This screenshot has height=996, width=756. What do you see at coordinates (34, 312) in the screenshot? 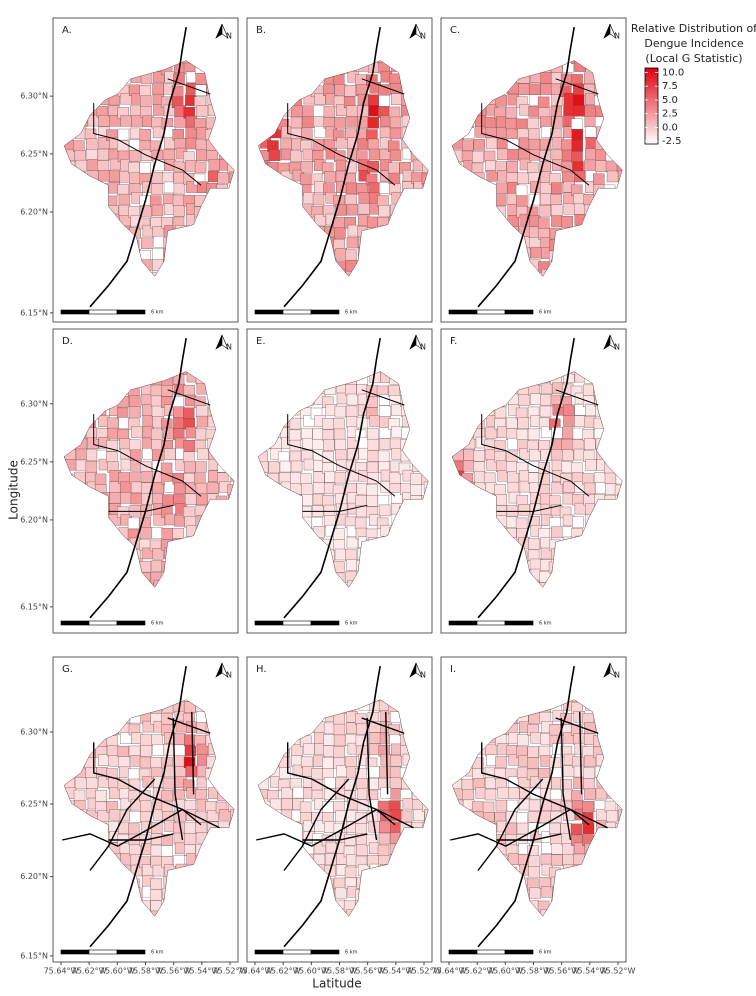
I see `y-tick-label: 6.15°N` at bounding box center [34, 312].